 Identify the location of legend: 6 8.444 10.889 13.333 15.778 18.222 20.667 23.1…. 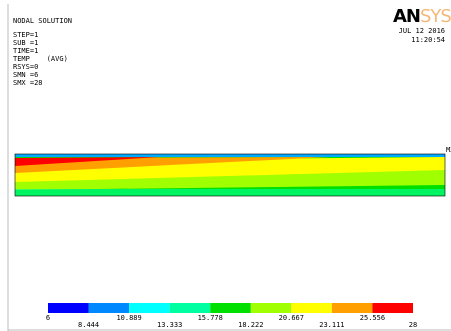
(231, 316).